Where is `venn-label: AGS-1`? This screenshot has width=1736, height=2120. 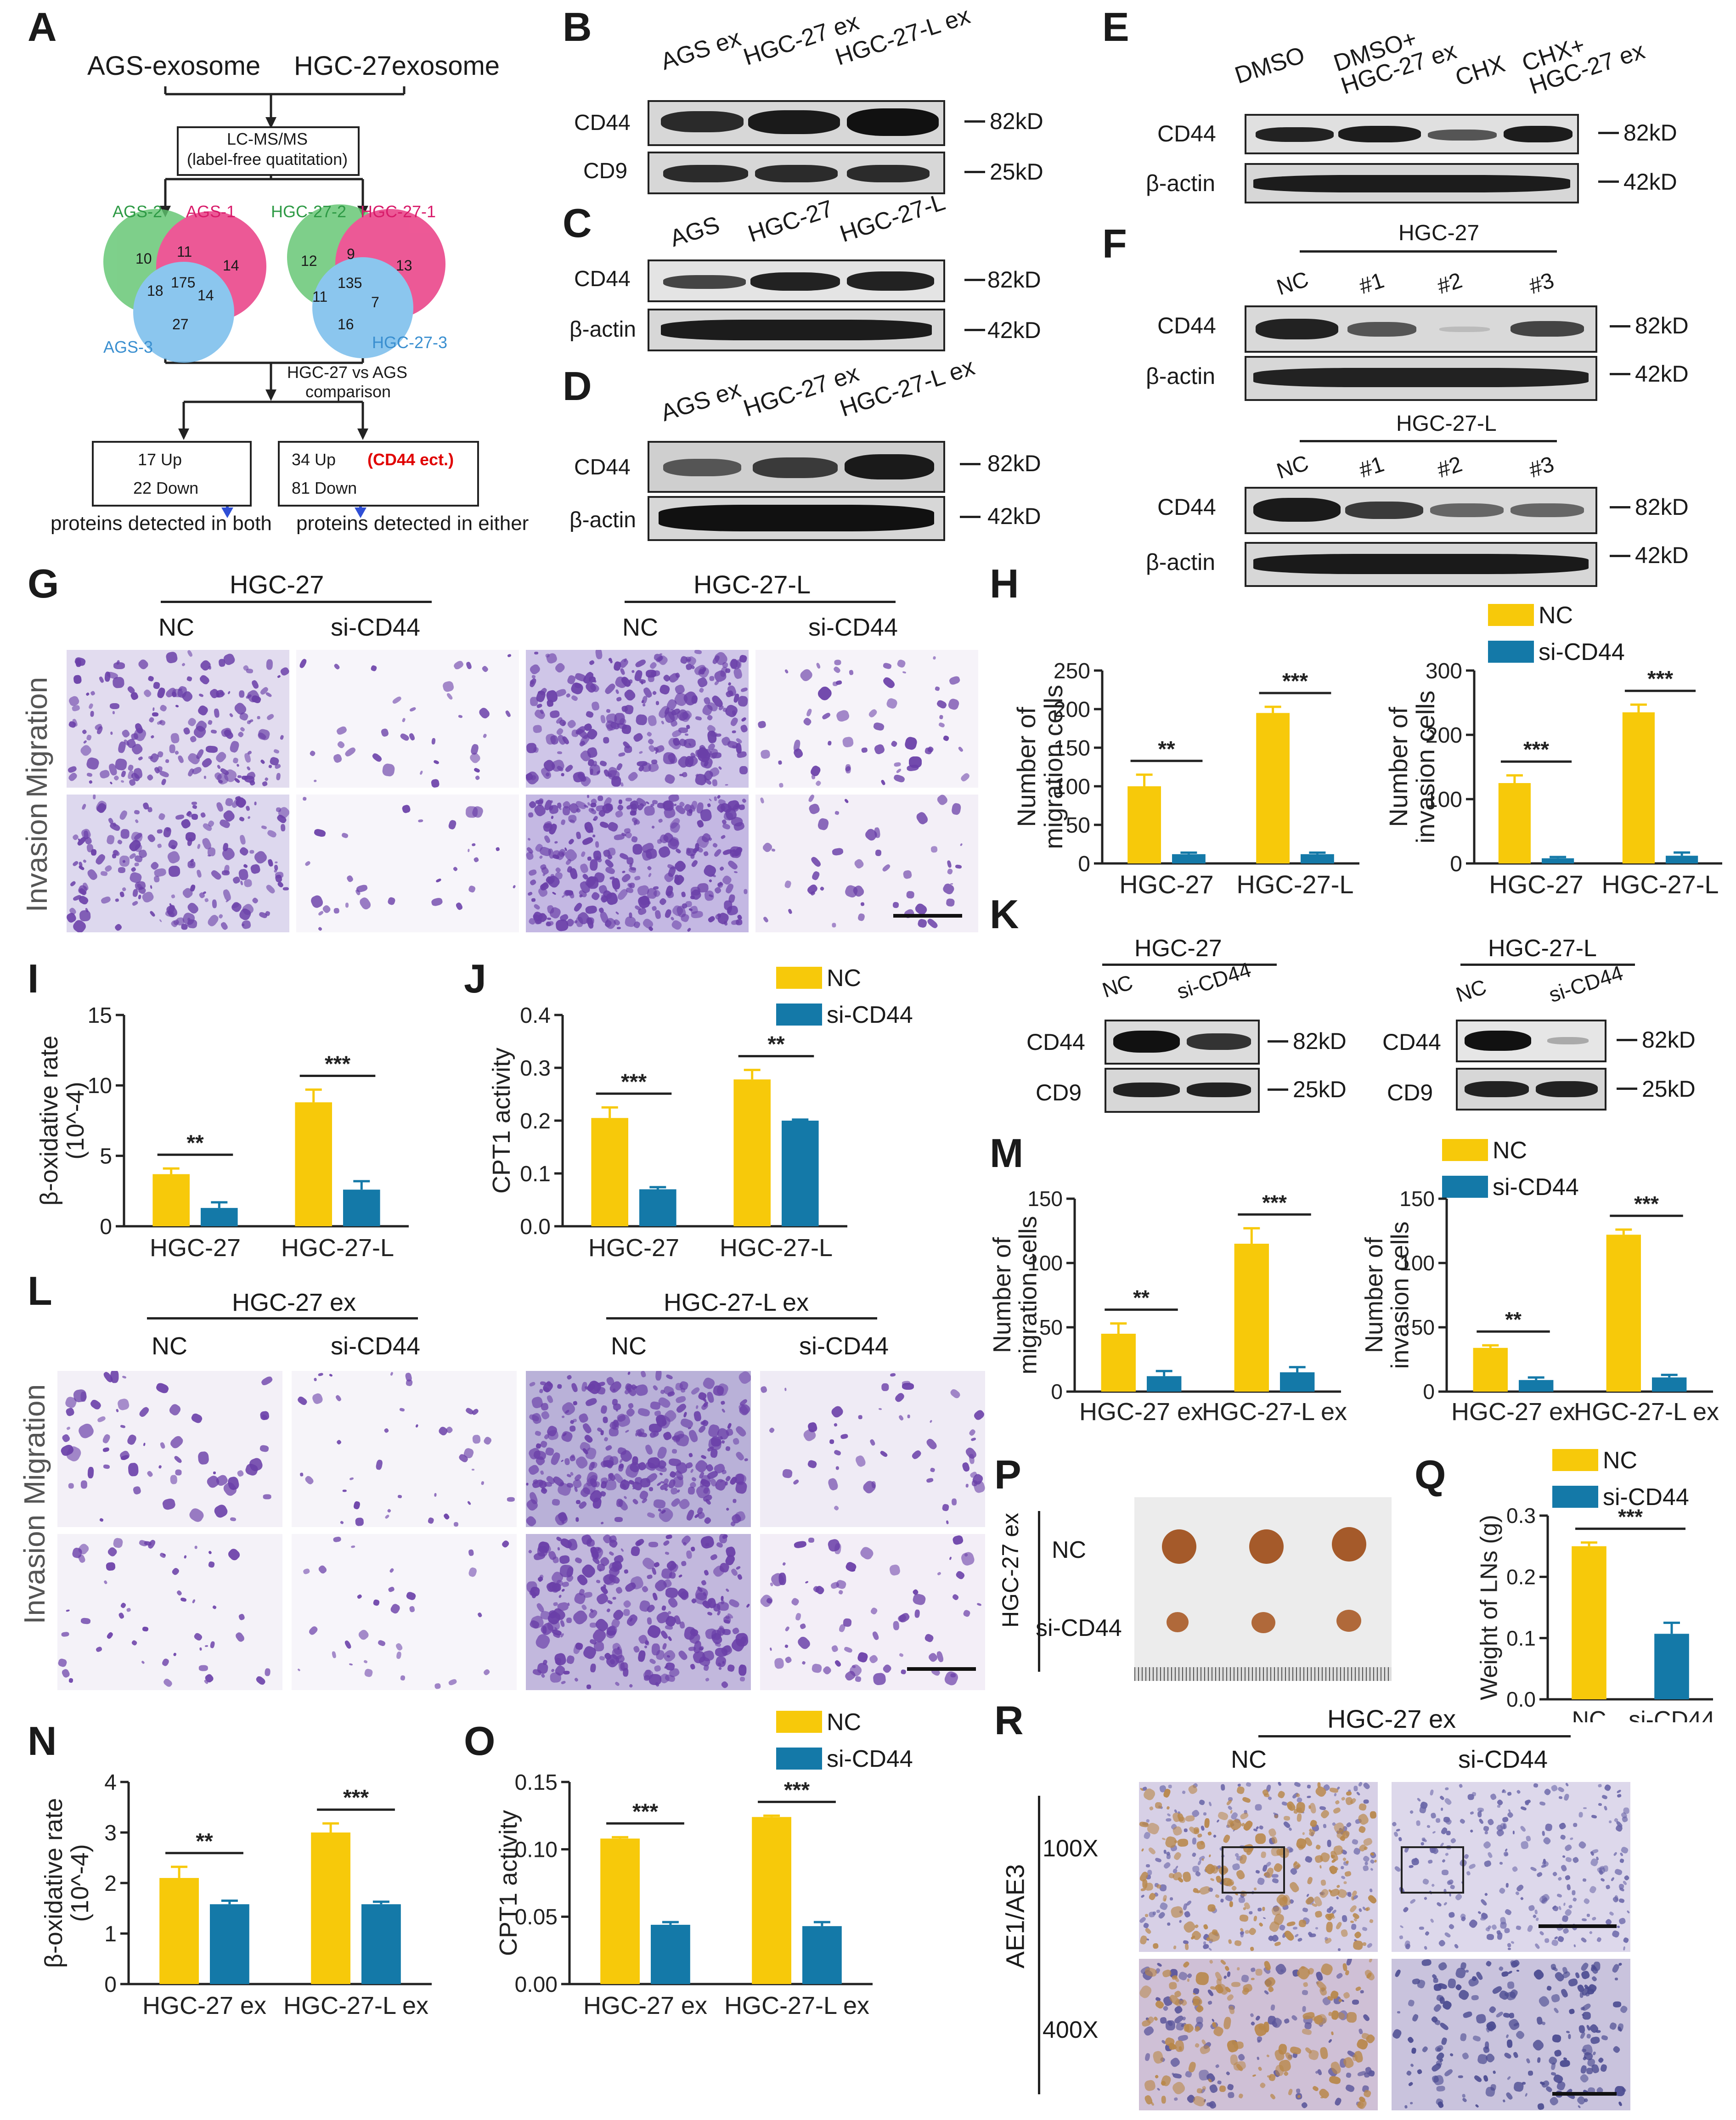 venn-label: AGS-1 is located at coordinates (211, 212).